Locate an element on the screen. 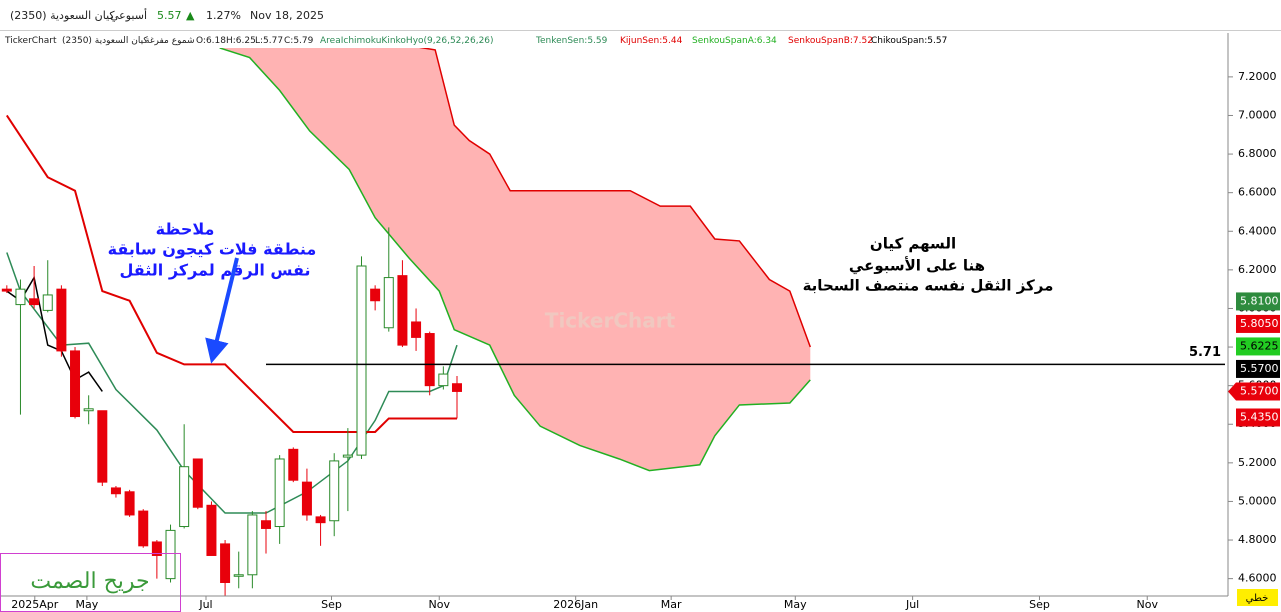 This screenshot has width=1281, height=612. price-marker-label: 5.6225 is located at coordinates (1259, 345).